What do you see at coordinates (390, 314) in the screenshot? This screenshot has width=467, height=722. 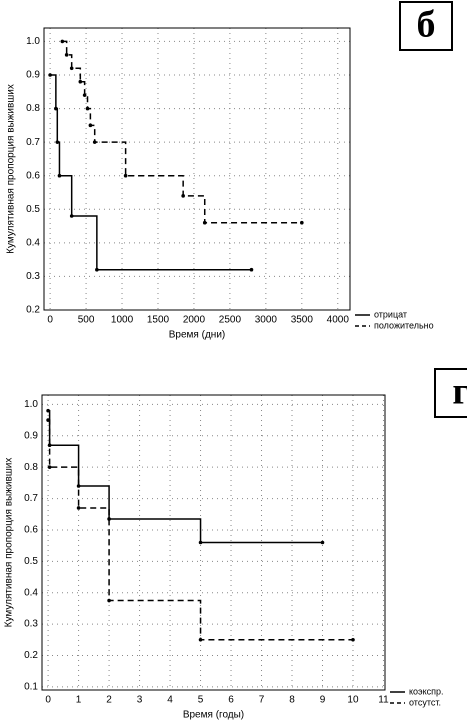 I see `legend-label: отрицат` at bounding box center [390, 314].